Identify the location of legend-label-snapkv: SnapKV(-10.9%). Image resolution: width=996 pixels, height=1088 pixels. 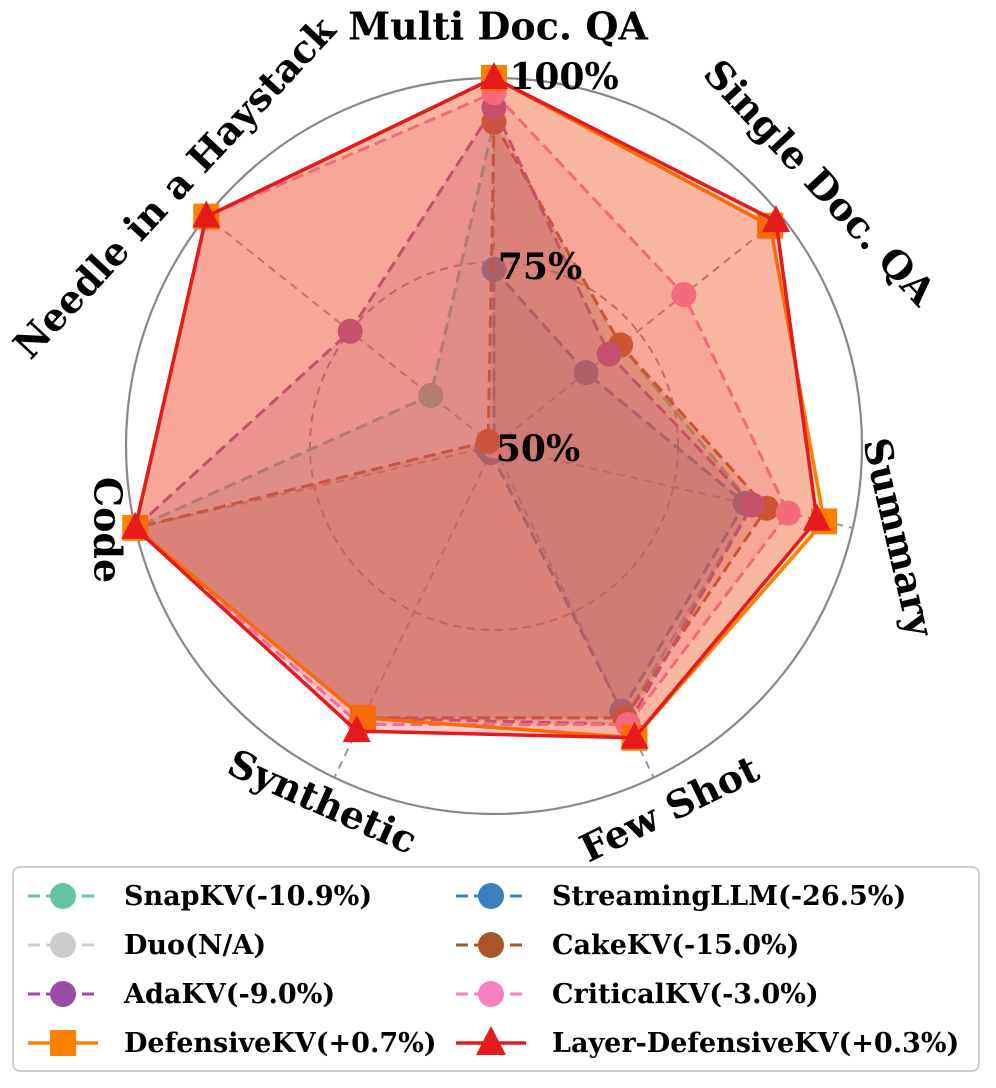
(248, 896).